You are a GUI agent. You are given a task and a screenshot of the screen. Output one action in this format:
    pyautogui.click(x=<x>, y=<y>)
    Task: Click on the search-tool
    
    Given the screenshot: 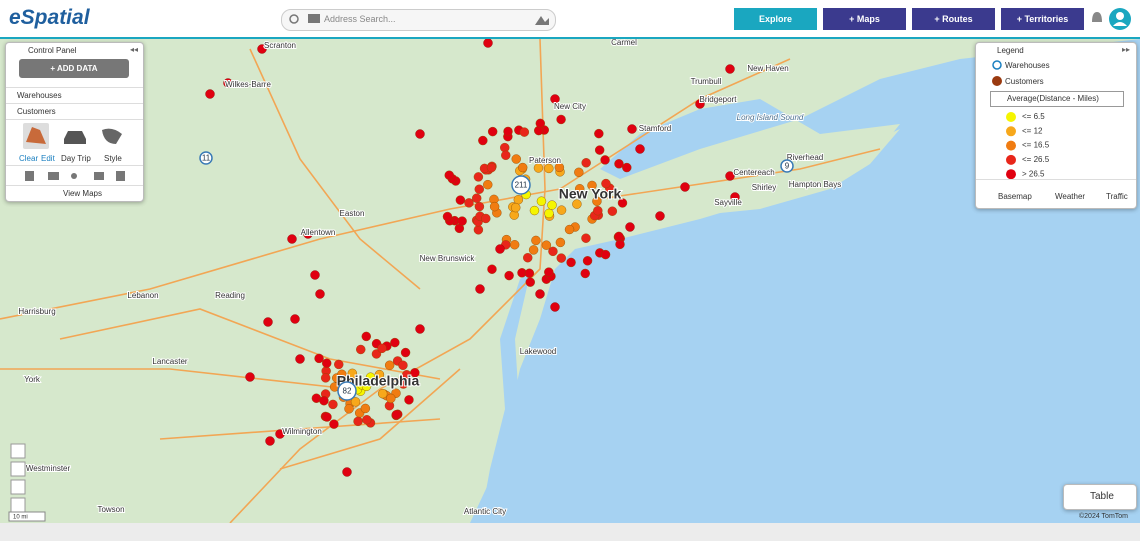 What is the action you would take?
    pyautogui.click(x=542, y=20)
    